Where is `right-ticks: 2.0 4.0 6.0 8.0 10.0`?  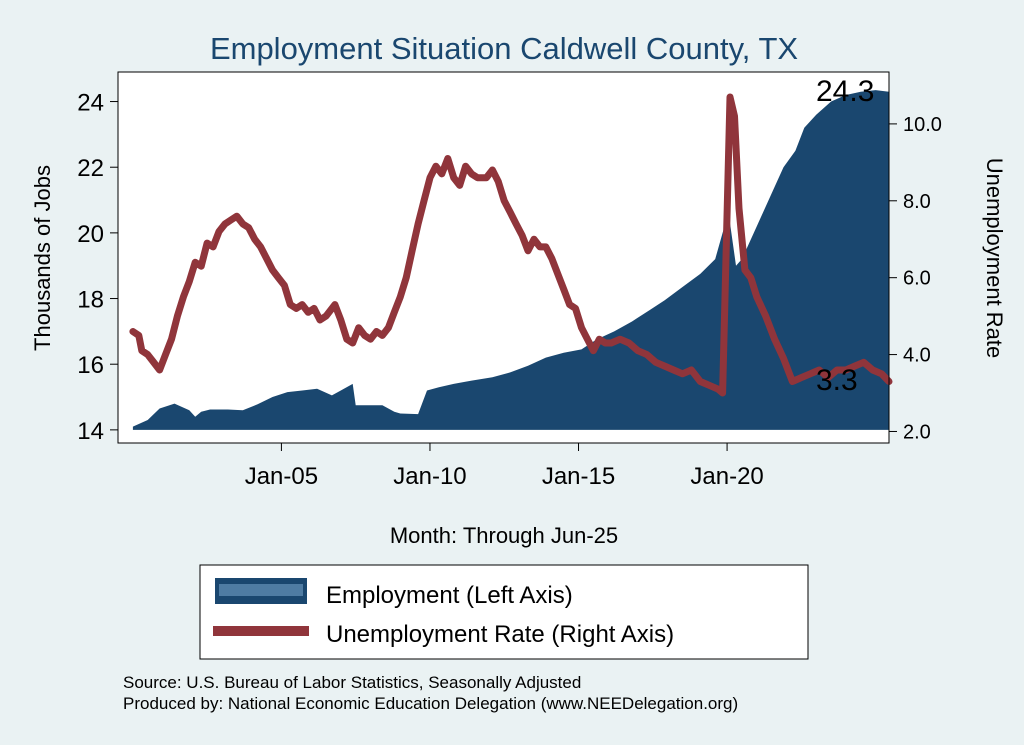
right-ticks: 2.0 4.0 6.0 8.0 10.0 is located at coordinates (915, 278).